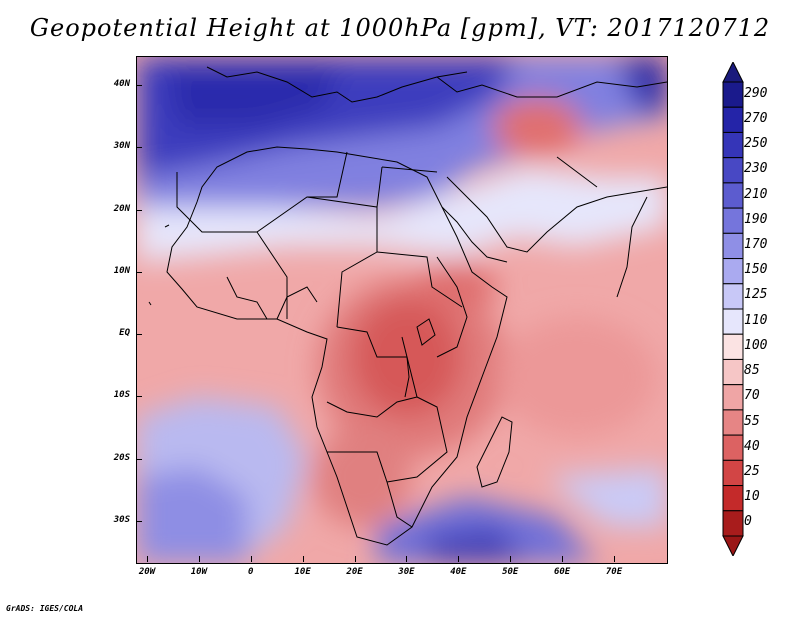  I want to click on colorbar-label: 25, so click(752, 471).